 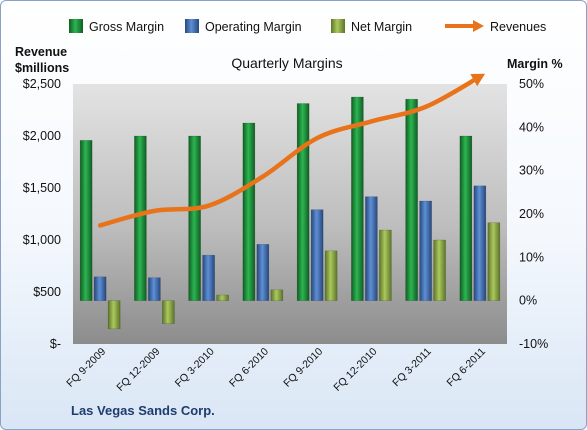 I want to click on legend-label-operating-margin: Operating Margin, so click(x=253, y=27).